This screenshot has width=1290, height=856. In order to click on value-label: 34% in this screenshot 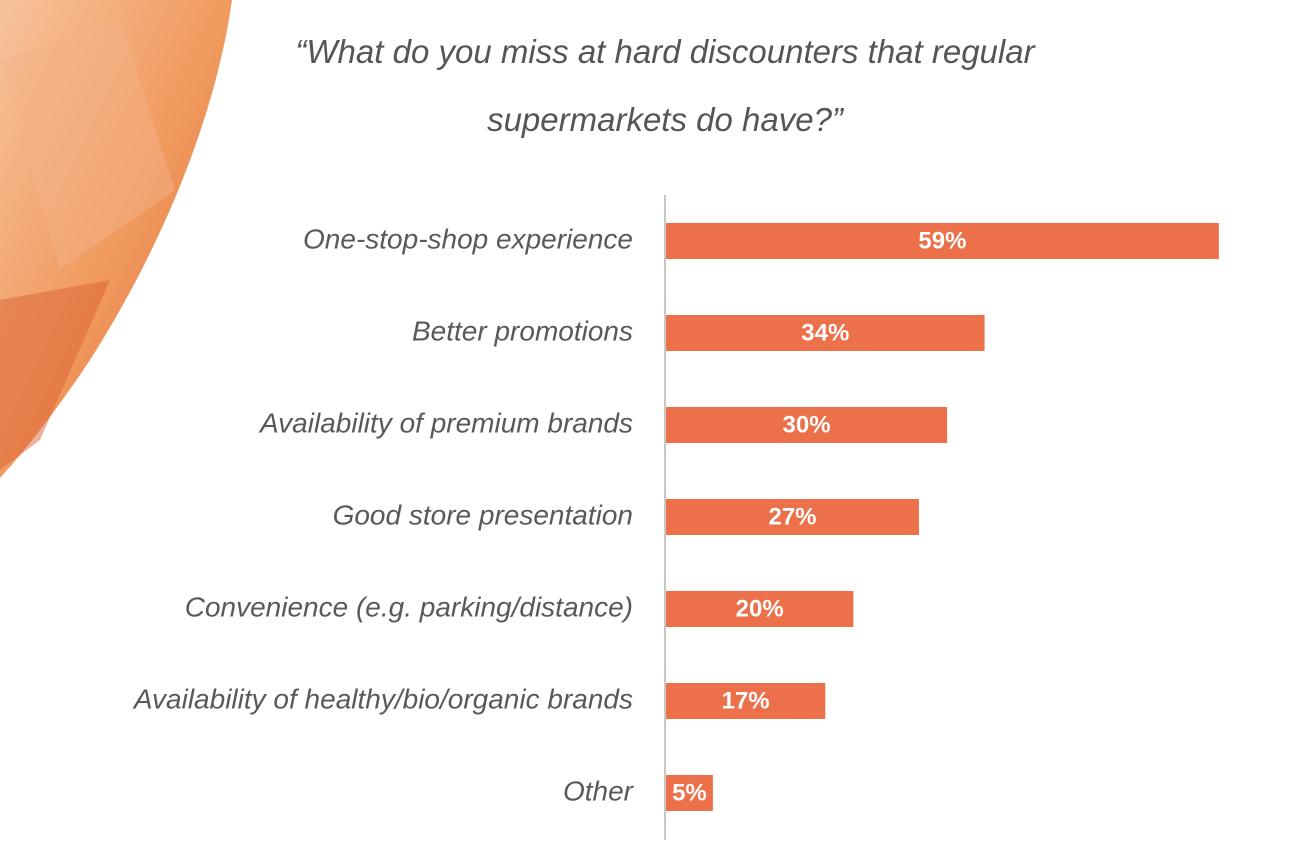, I will do `click(825, 332)`.